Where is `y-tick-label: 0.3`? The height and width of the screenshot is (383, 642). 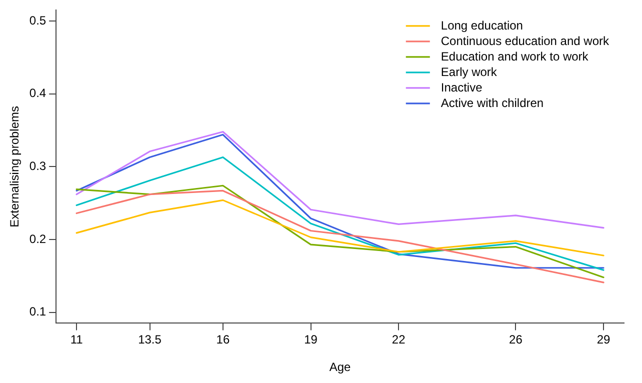
y-tick-label: 0.3 is located at coordinates (37, 166).